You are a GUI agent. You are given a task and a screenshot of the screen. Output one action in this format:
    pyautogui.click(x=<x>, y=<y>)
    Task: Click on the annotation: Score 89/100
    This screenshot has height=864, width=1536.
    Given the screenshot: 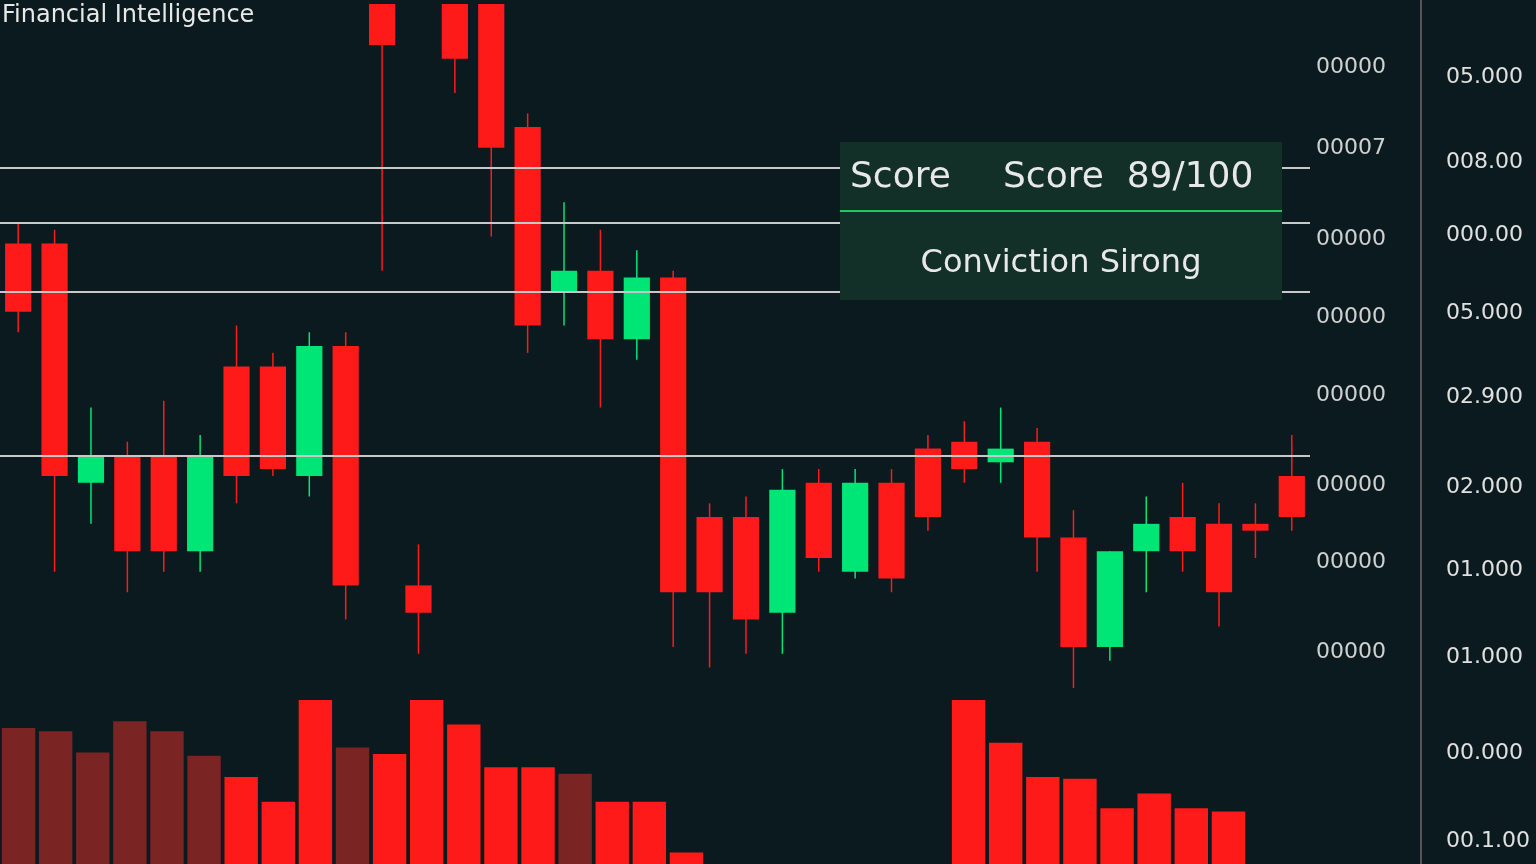 What is the action you would take?
    pyautogui.click(x=1128, y=174)
    